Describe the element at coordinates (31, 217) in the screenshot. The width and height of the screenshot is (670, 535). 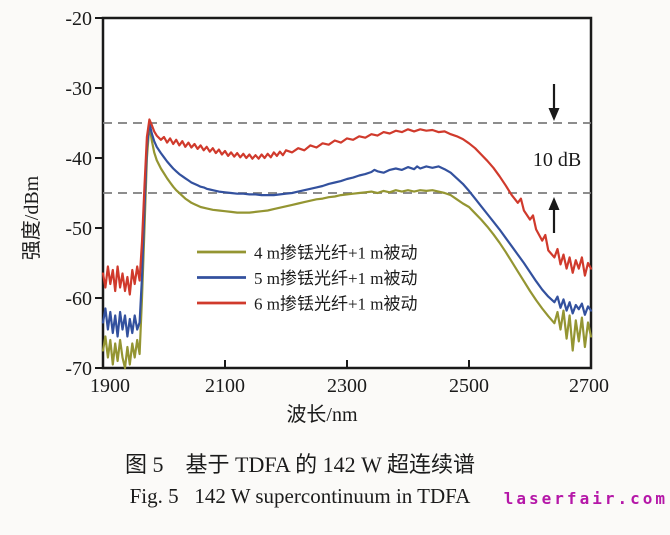
I see `y-axis-title: 强度/dBm` at that location.